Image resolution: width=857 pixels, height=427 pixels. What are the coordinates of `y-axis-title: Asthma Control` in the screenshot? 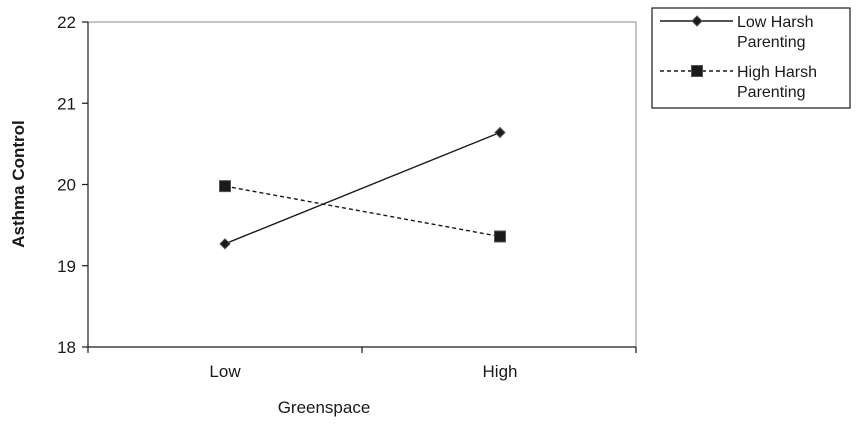 It's located at (18, 184).